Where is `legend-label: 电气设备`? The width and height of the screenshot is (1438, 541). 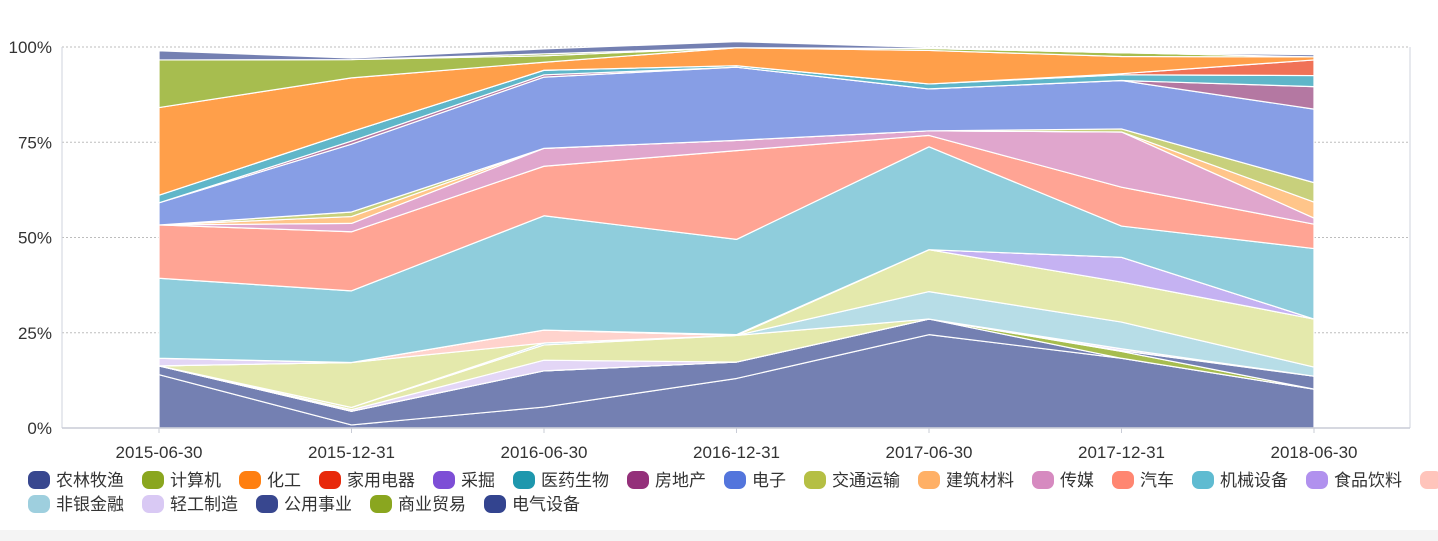 legend-label: 电气设备 is located at coordinates (546, 504).